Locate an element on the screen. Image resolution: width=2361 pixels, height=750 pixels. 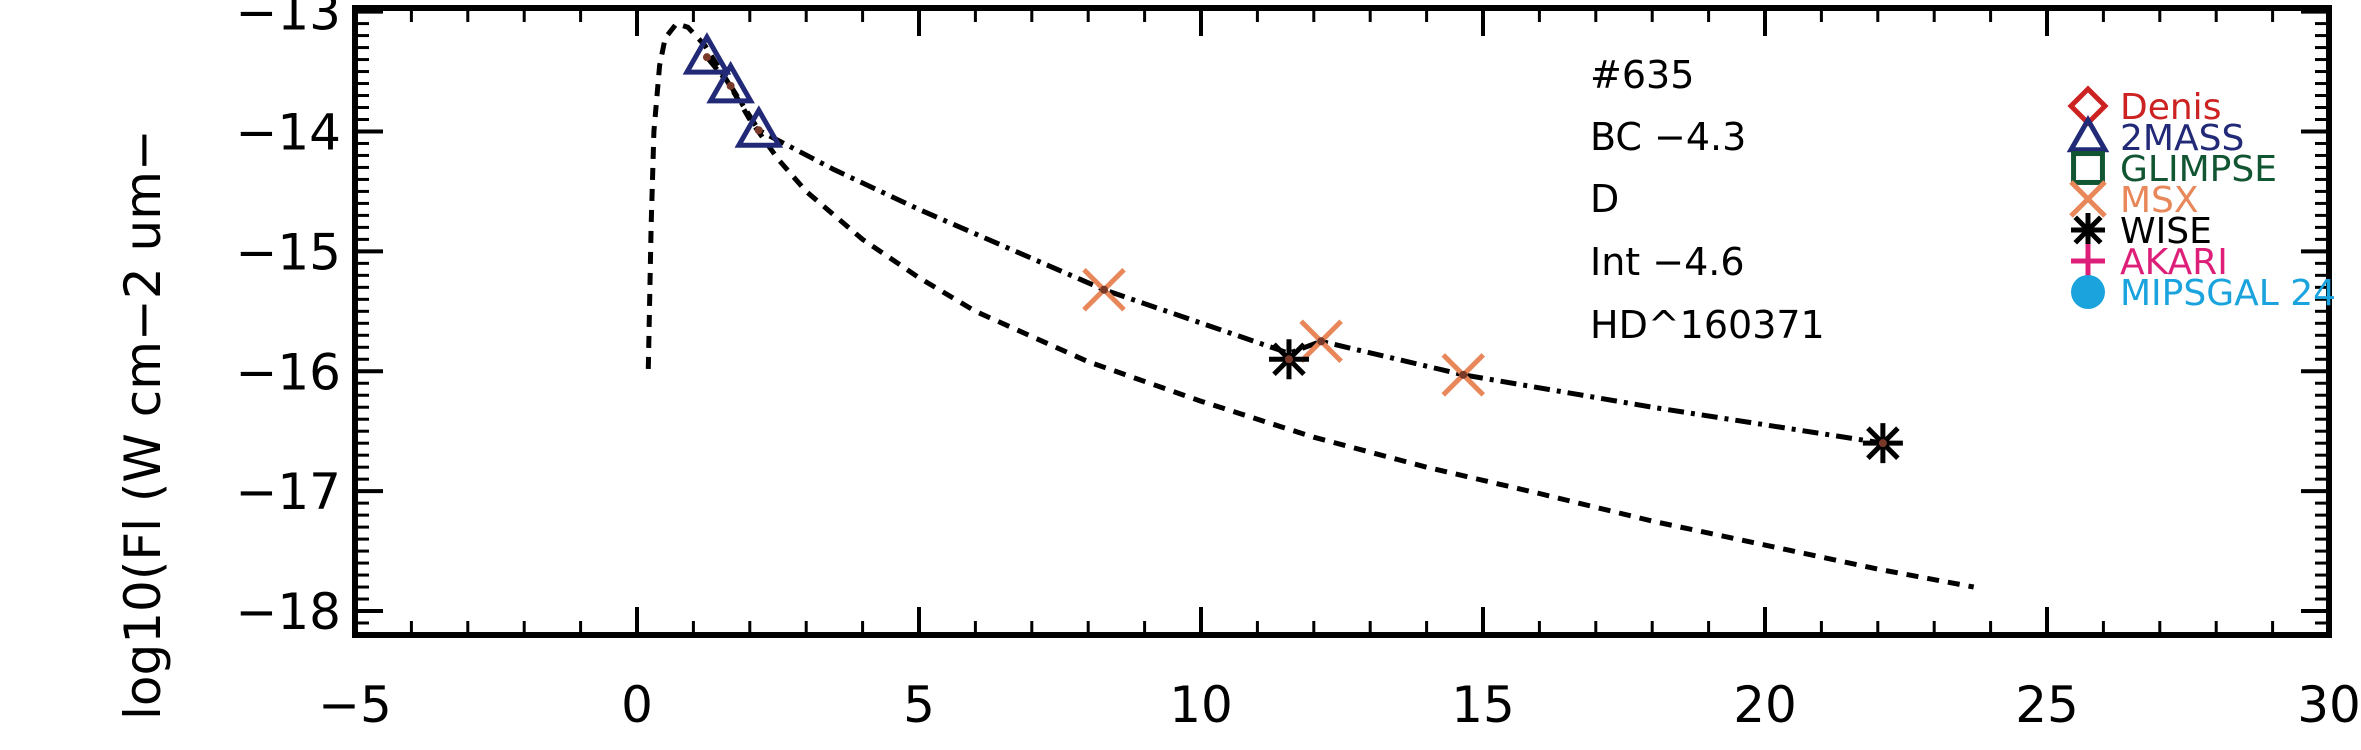
legend-label: MIPSGAL 24 is located at coordinates (2228, 293).